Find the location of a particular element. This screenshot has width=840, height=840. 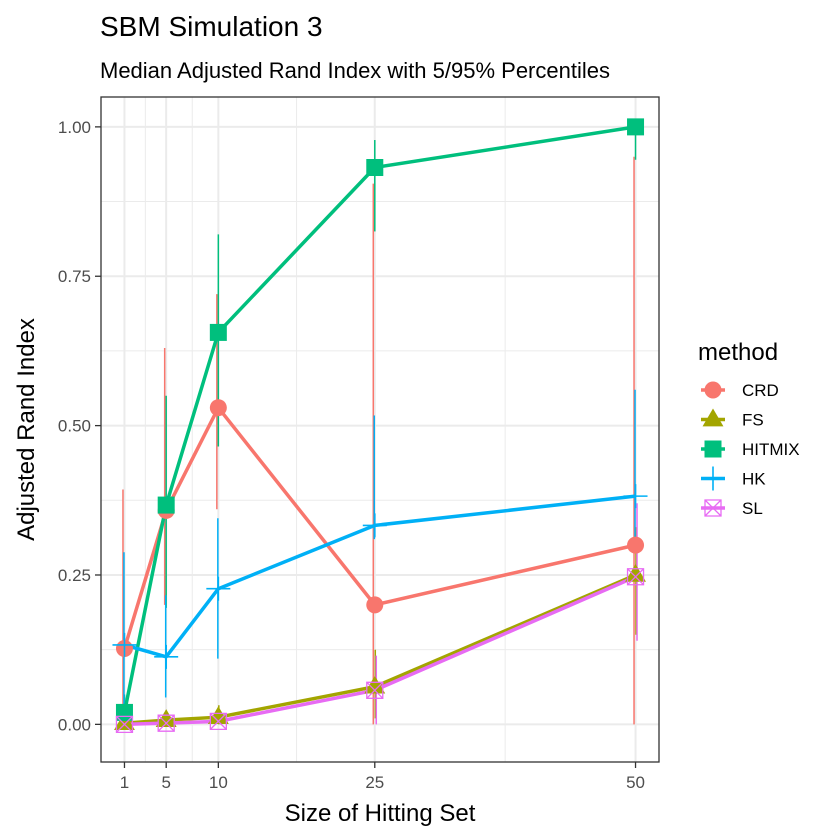

legend-hk-key is located at coordinates (713, 478).